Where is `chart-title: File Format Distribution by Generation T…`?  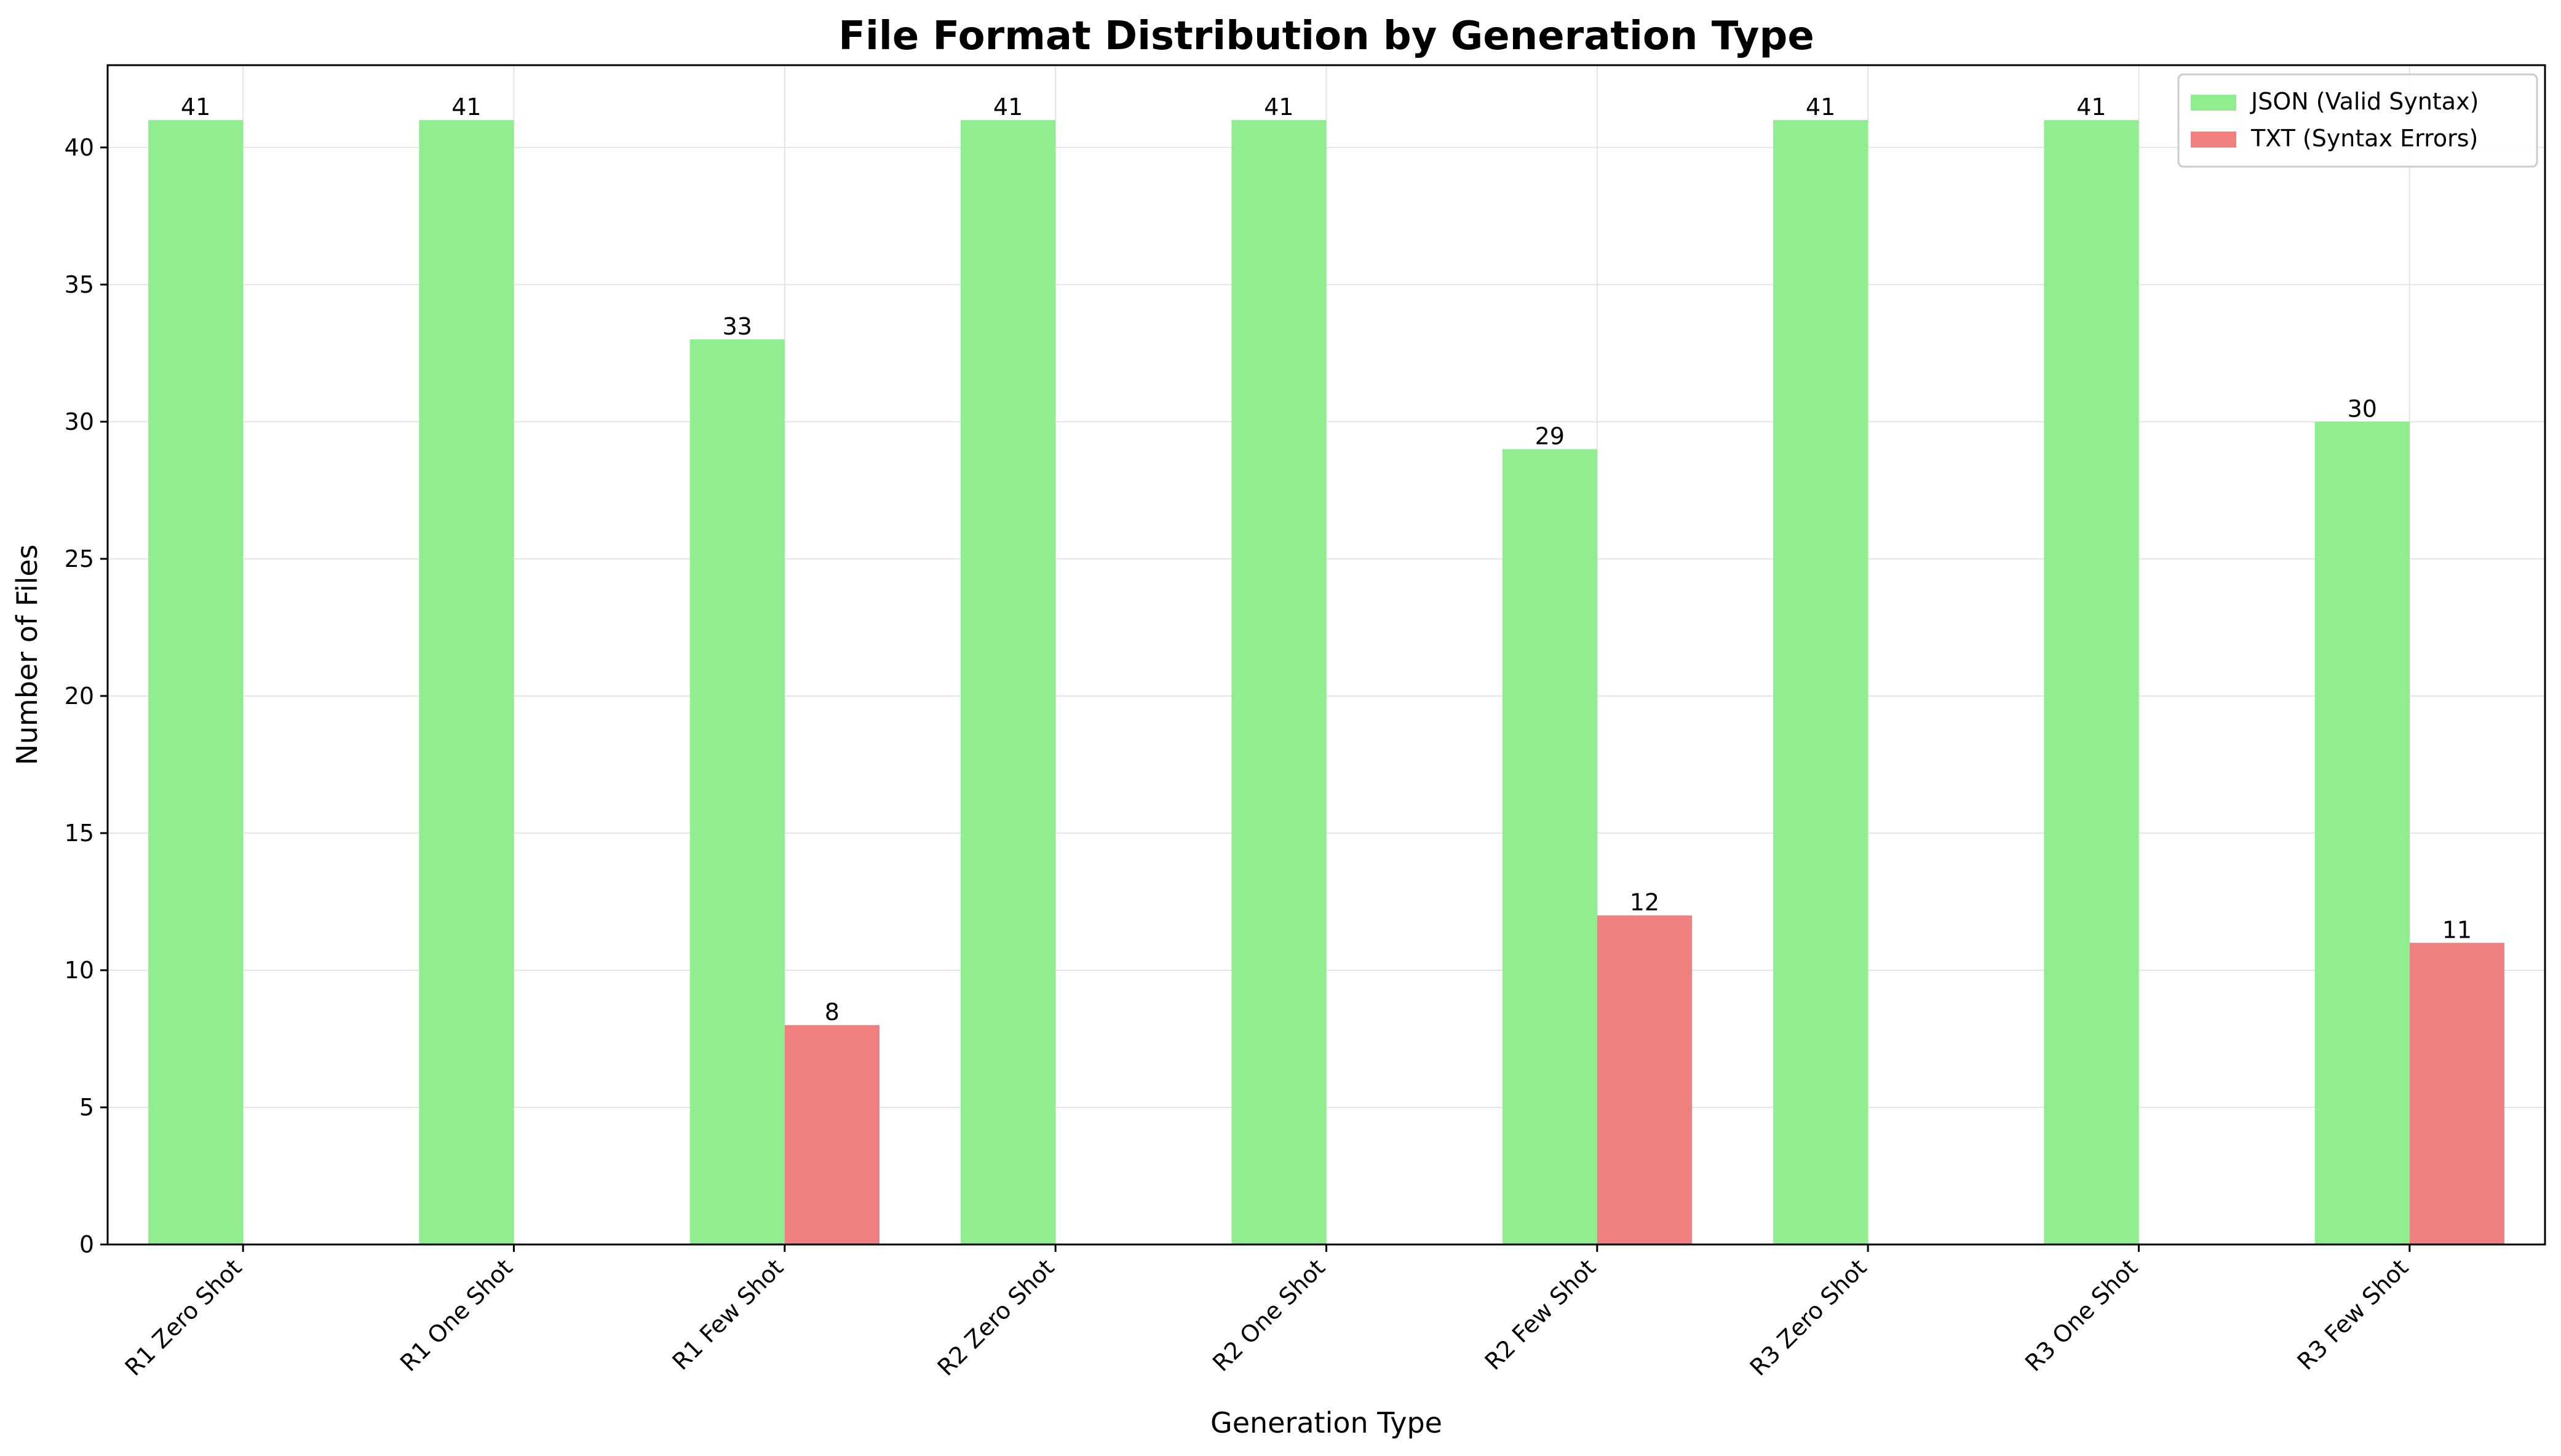
chart-title: File Format Distribution by Generation T… is located at coordinates (1326, 37).